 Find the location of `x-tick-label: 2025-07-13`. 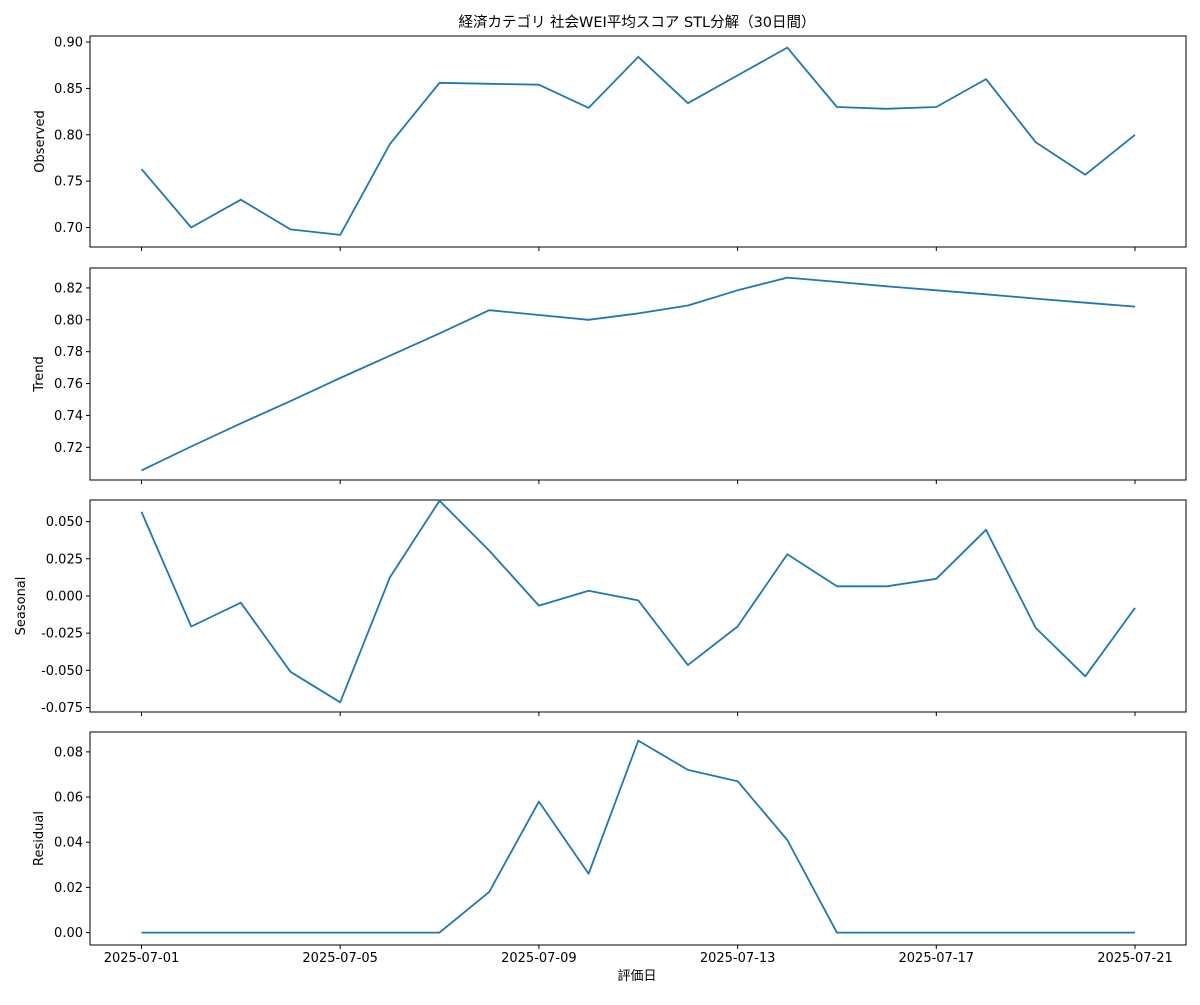

x-tick-label: 2025-07-13 is located at coordinates (738, 958).